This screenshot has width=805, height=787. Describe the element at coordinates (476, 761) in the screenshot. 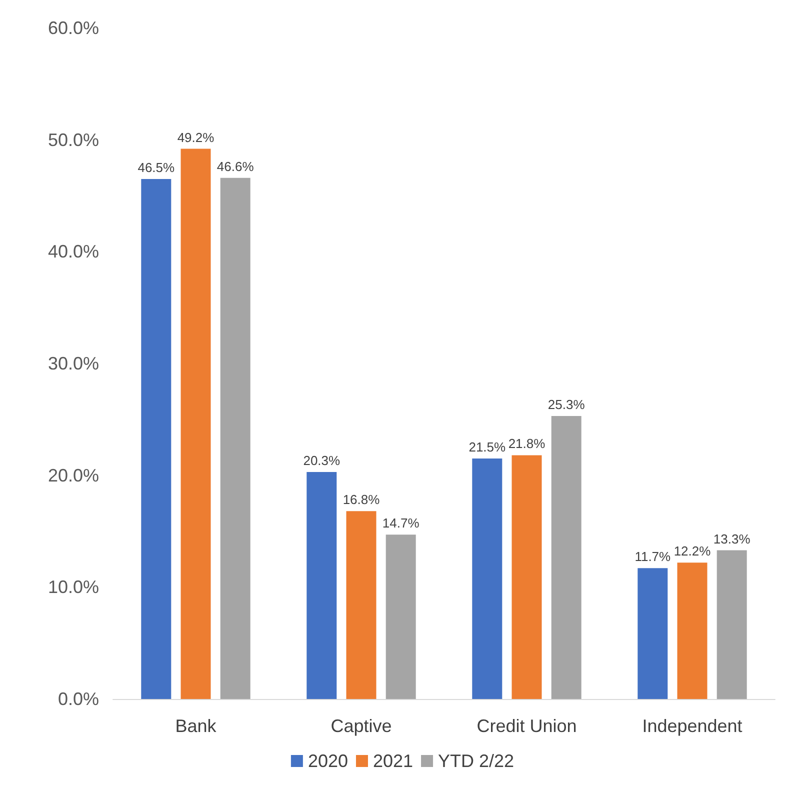

I see `legend-label: YTD 2/22` at that location.